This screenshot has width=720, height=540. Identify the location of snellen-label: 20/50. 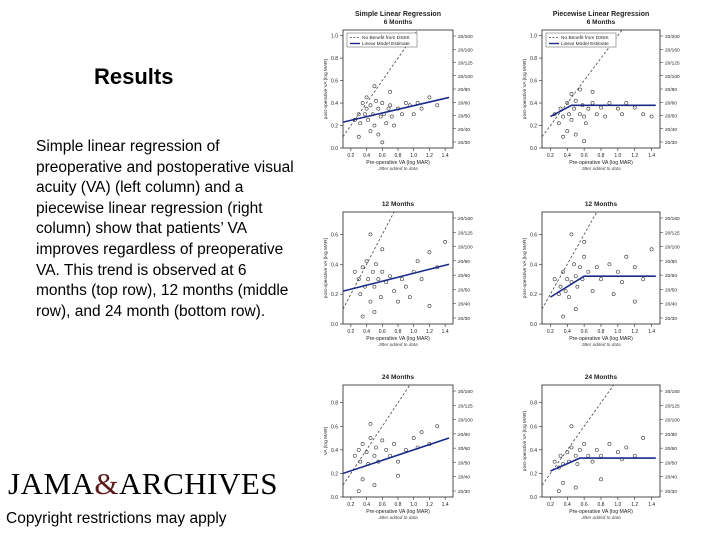
(671, 290).